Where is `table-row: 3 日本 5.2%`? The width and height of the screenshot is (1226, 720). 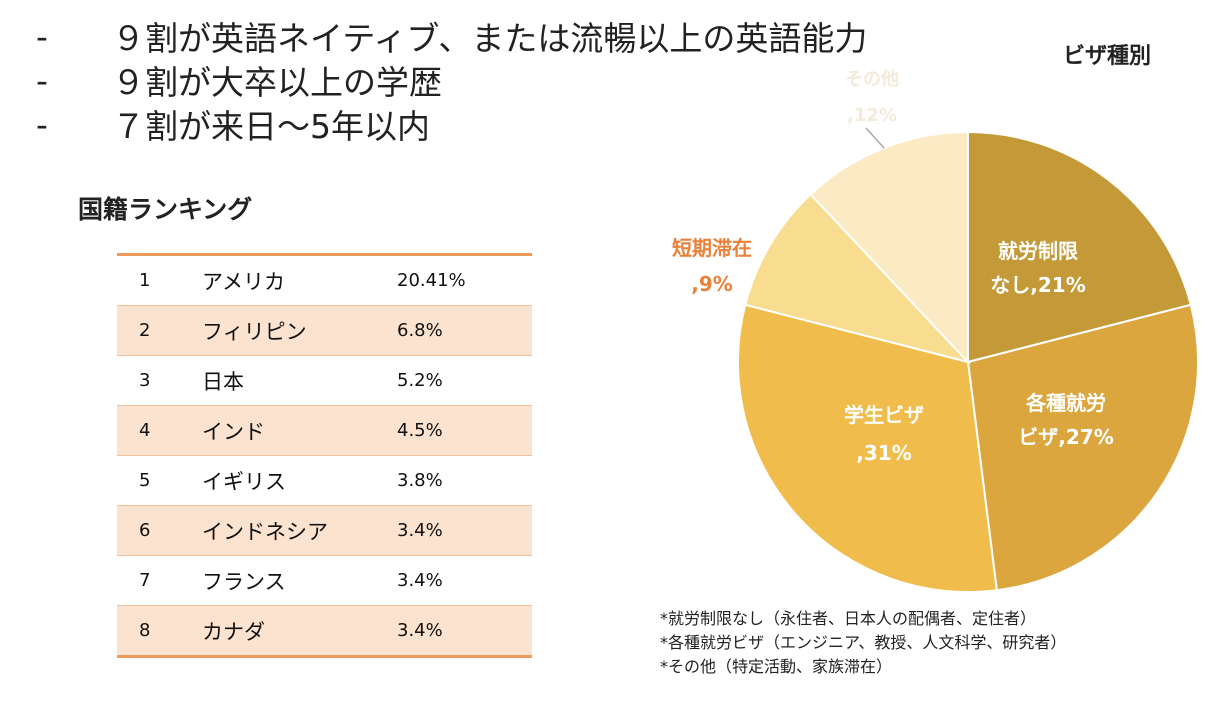
table-row: 3 日本 5.2% is located at coordinates (324, 380).